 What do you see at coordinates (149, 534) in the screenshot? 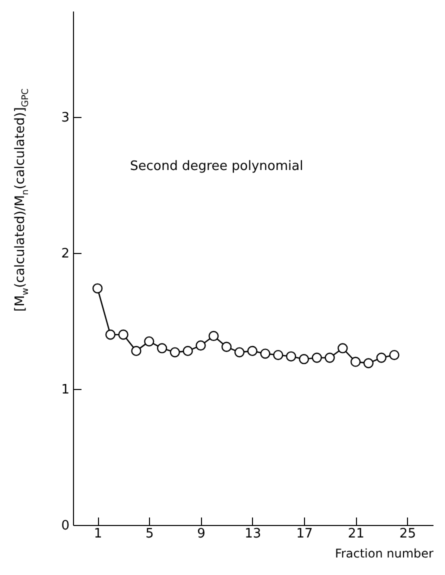
I see `x-tick-label: 5` at bounding box center [149, 534].